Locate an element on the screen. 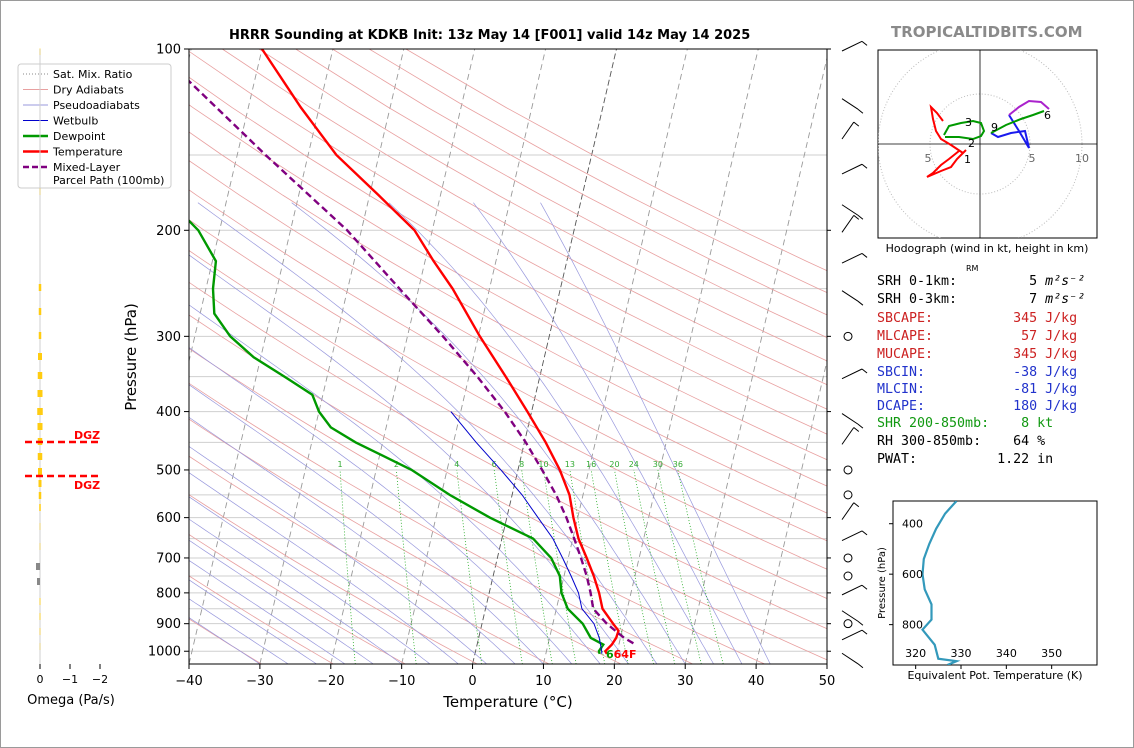 Image resolution: width=1134 pixels, height=748 pixels. x-tick-label: 50 is located at coordinates (827, 681).